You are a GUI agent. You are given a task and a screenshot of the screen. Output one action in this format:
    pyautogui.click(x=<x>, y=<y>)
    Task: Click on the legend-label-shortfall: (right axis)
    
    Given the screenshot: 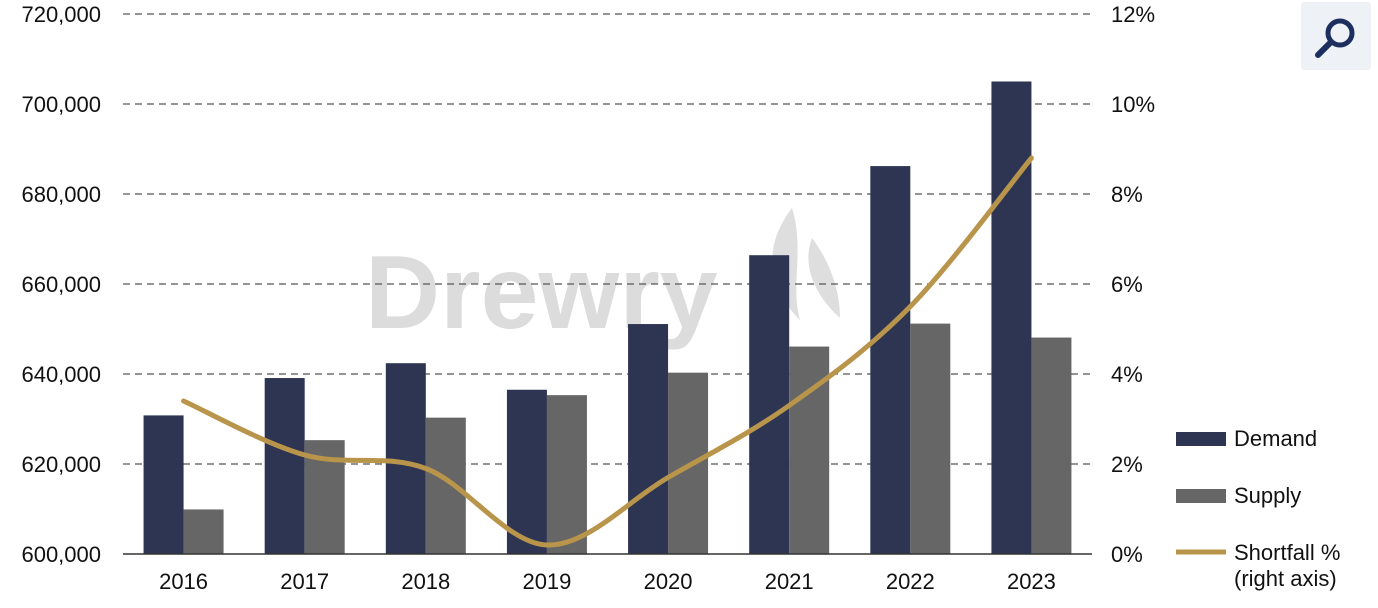 What is the action you would take?
    pyautogui.click(x=1285, y=578)
    